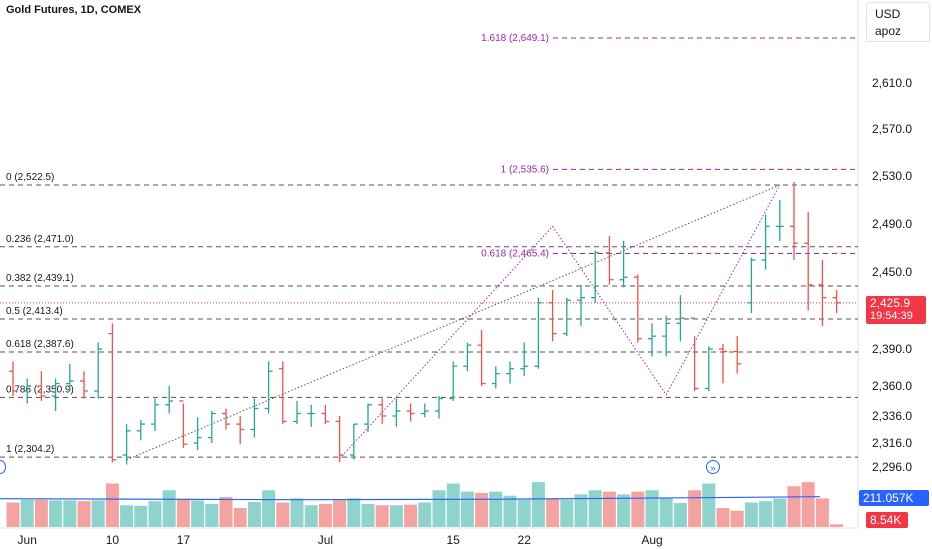 Image resolution: width=932 pixels, height=550 pixels. Describe the element at coordinates (892, 386) in the screenshot. I see `price-axis-tick-label: 2,360.0` at that location.